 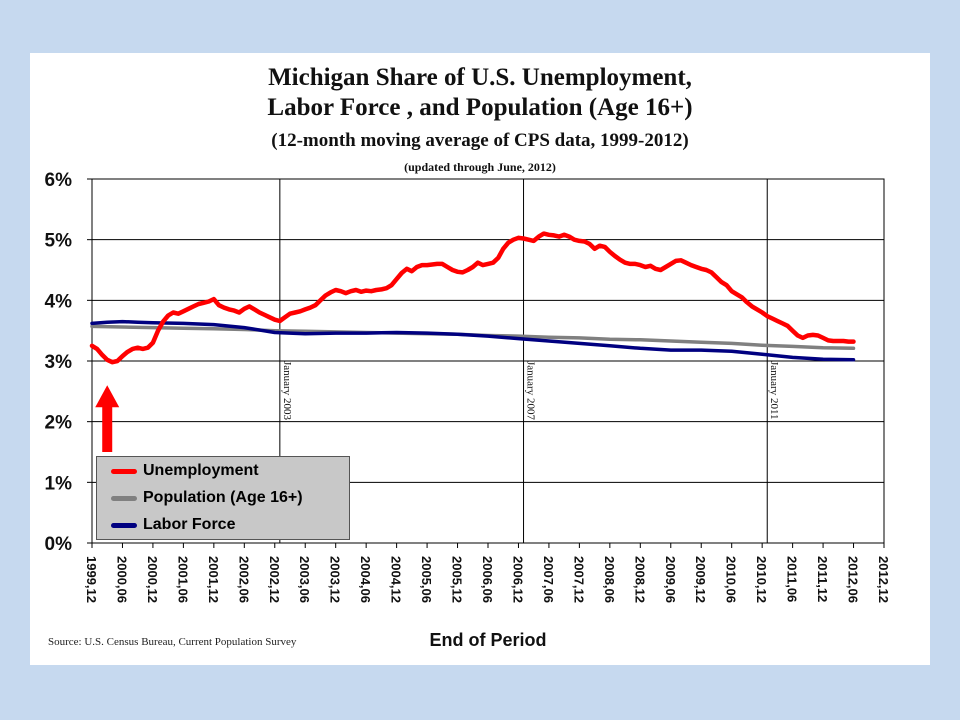 I want to click on x-tick-label: 2010,06, so click(x=731, y=579).